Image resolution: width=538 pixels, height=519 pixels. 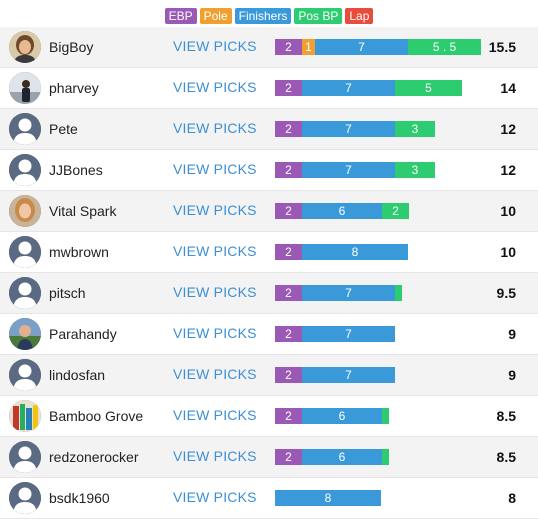 What do you see at coordinates (83, 334) in the screenshot?
I see `player-name: Parahandy` at bounding box center [83, 334].